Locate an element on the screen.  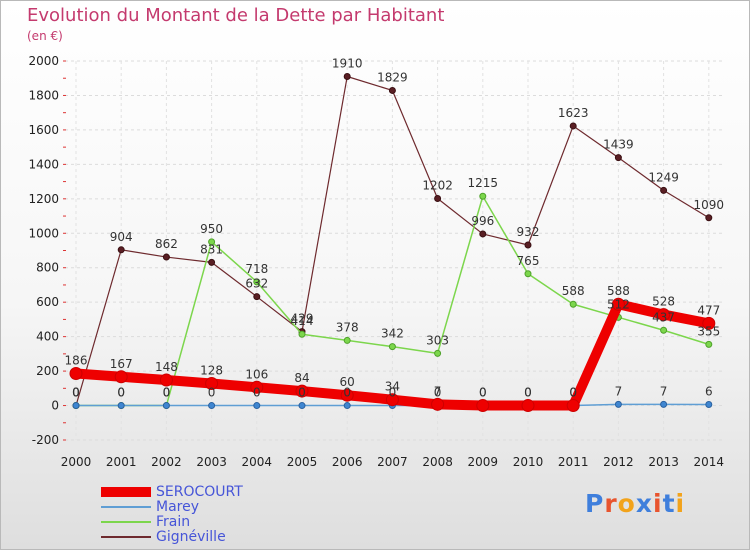
data-label: 60 is located at coordinates (347, 382).